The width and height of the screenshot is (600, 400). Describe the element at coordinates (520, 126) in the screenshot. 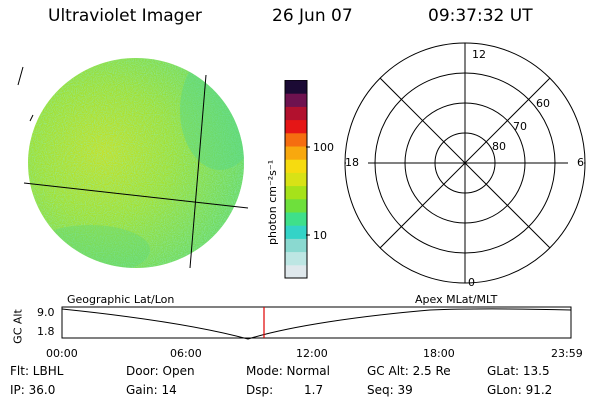

I see `mlat-label-70: 70` at that location.